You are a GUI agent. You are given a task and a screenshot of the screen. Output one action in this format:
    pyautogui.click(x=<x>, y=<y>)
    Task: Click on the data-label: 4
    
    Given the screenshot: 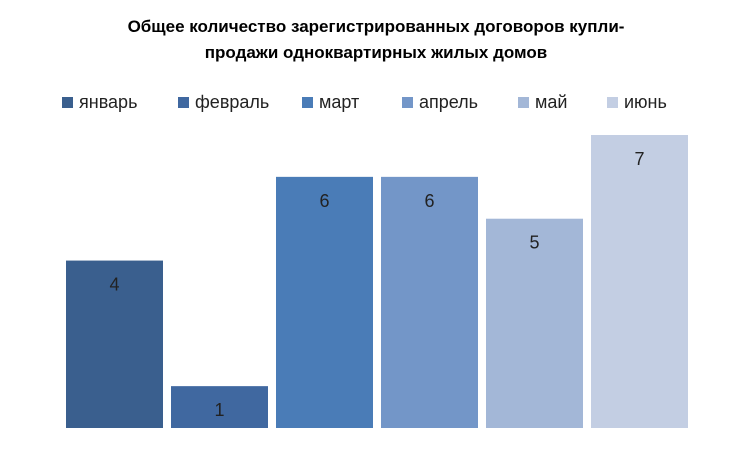 What is the action you would take?
    pyautogui.click(x=114, y=285)
    